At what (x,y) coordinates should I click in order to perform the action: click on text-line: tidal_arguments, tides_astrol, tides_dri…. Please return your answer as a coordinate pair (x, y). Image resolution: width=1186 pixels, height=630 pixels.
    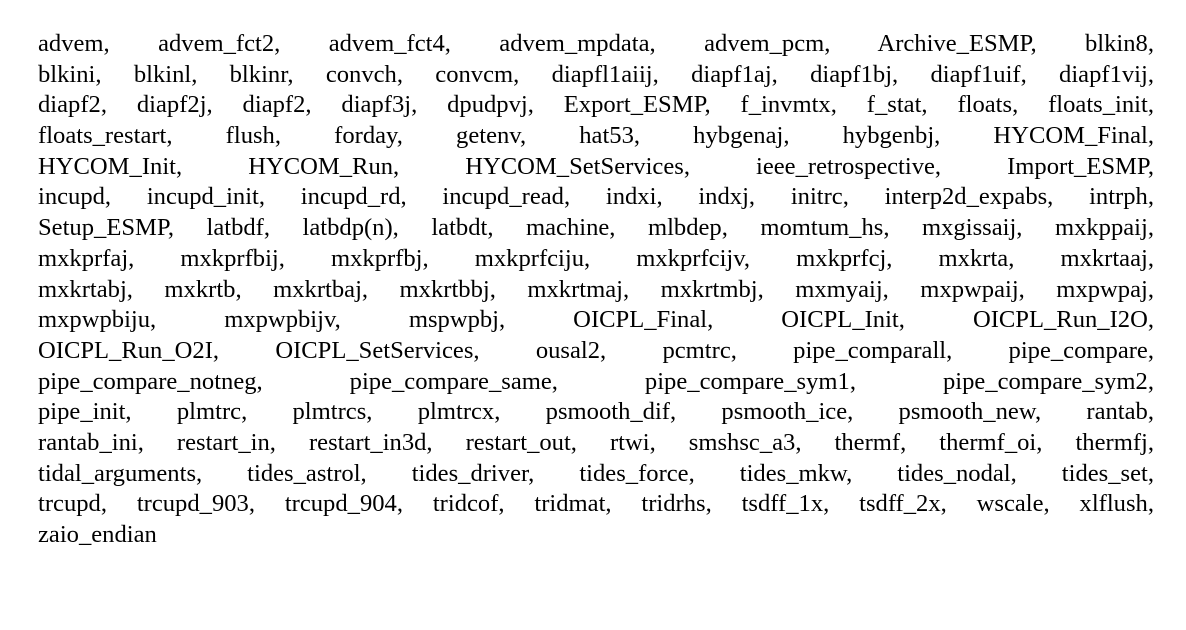
    Looking at the image, I should click on (596, 473).